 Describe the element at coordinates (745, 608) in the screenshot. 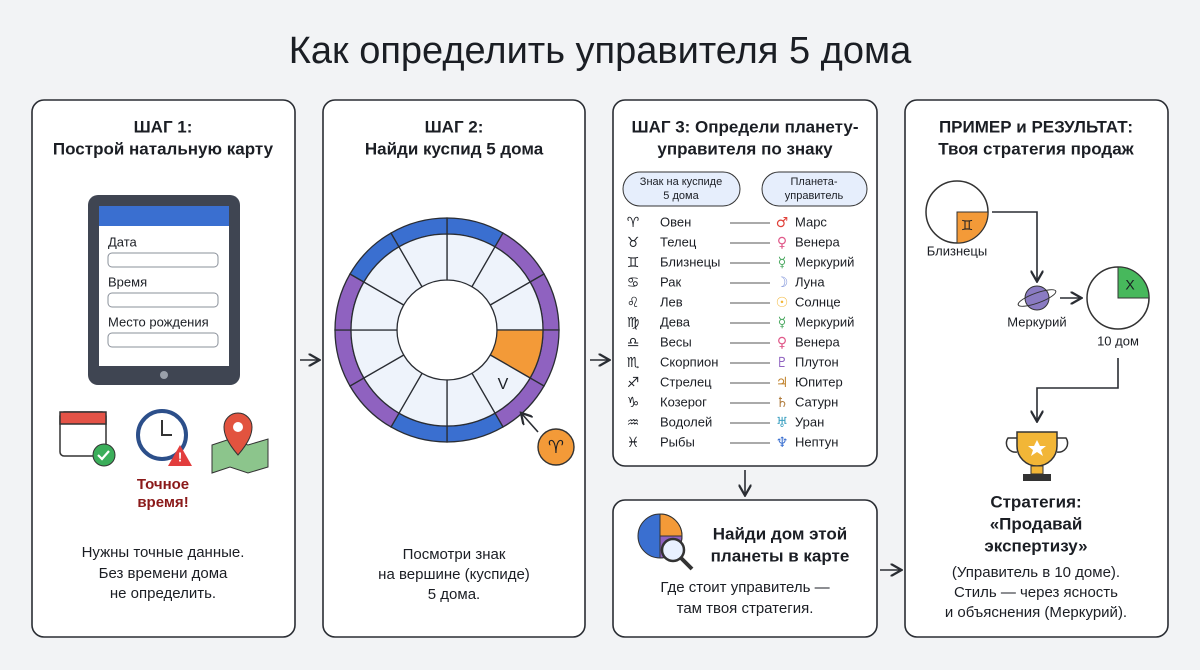

I see `note: там твоя стратегия.` at that location.